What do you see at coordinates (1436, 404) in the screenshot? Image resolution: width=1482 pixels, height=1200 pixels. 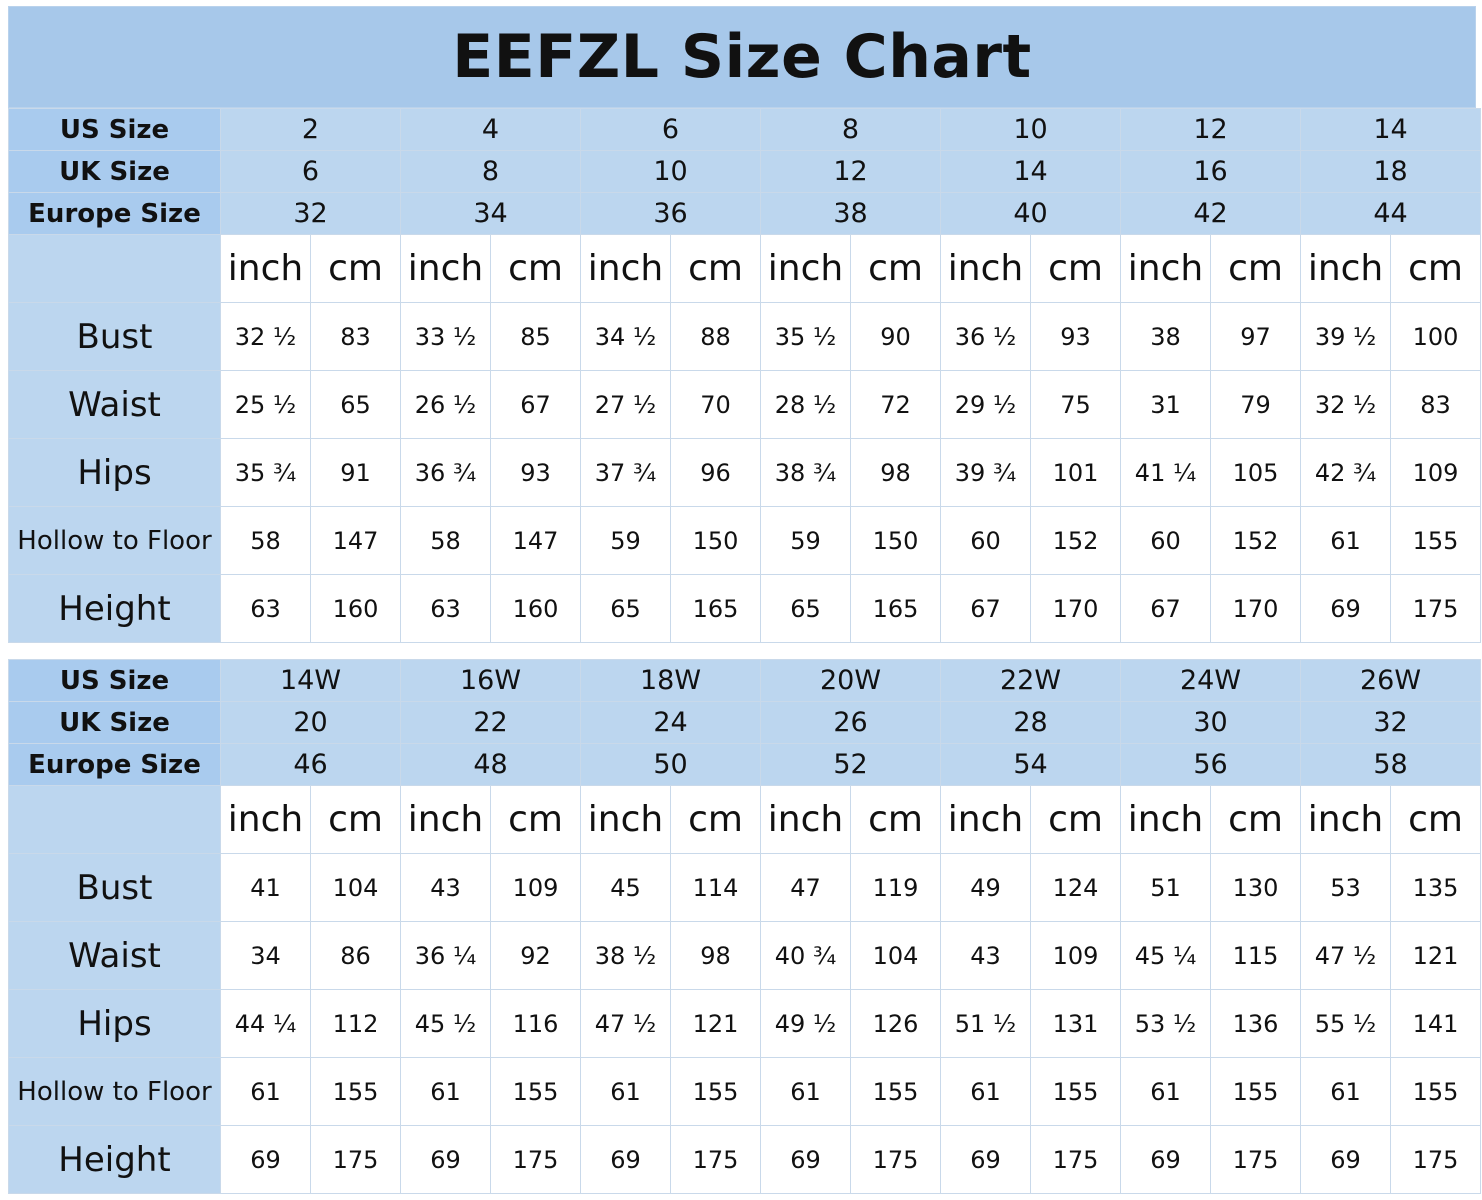 I see `measure-value: 83` at bounding box center [1436, 404].